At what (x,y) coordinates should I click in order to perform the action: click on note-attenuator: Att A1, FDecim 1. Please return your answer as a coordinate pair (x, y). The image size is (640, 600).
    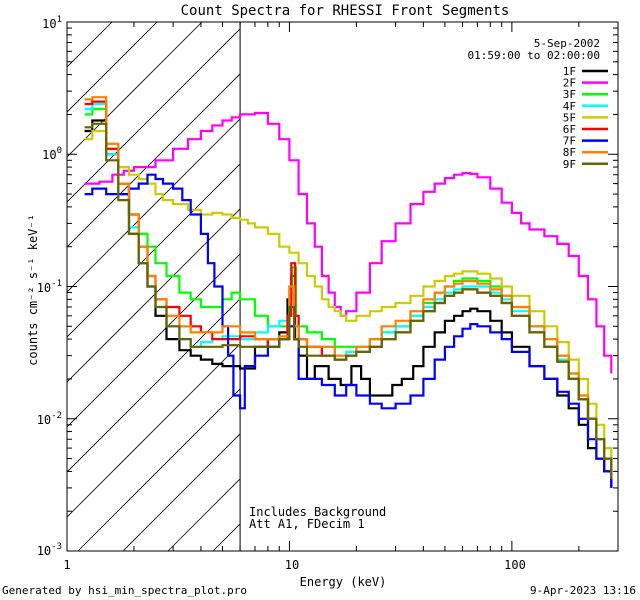
    Looking at the image, I should click on (307, 524).